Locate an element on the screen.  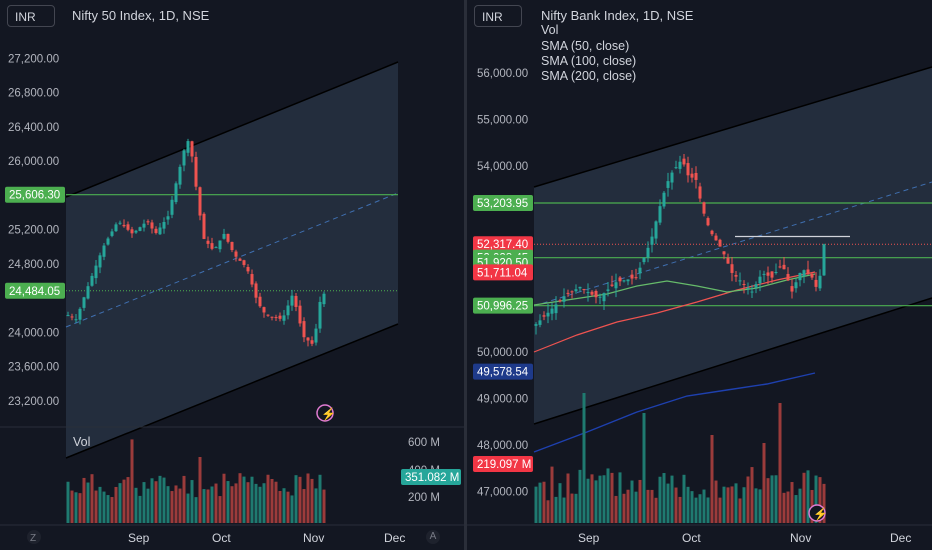
price-axis-label: 56,000.00 is located at coordinates (502, 74).